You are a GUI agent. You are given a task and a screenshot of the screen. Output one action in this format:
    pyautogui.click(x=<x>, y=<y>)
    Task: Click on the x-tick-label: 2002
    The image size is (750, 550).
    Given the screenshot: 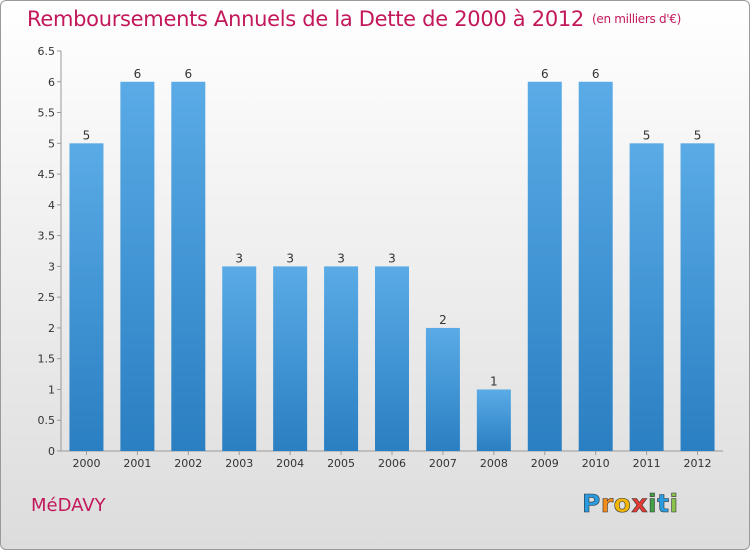 What is the action you would take?
    pyautogui.click(x=188, y=463)
    